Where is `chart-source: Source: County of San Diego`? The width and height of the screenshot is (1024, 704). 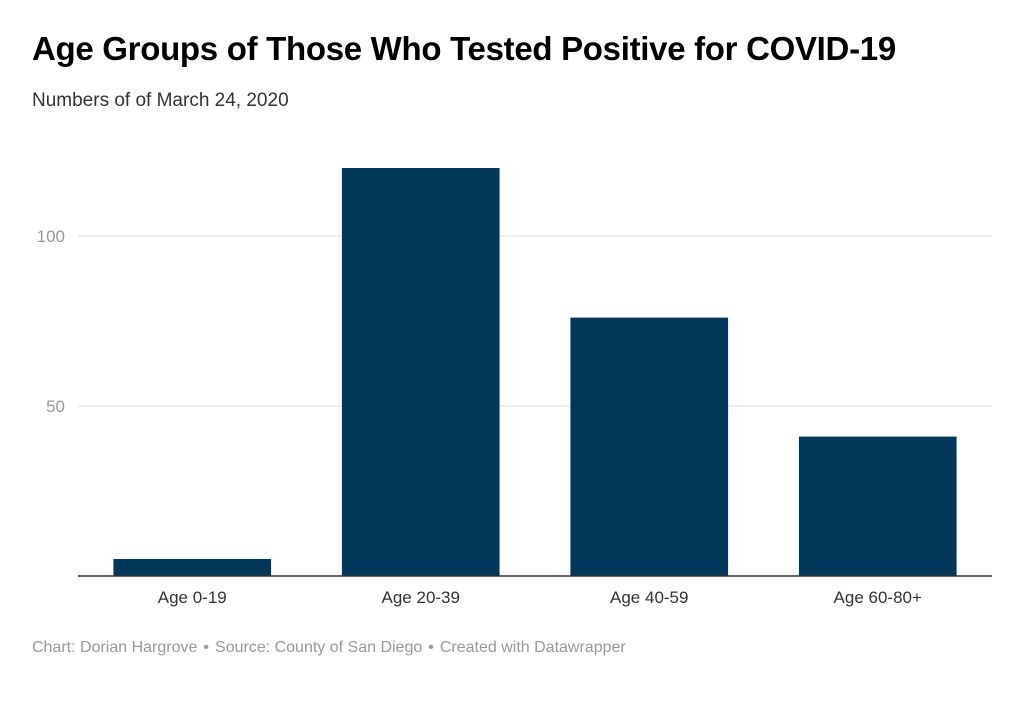 chart-source: Source: County of San Diego is located at coordinates (319, 647).